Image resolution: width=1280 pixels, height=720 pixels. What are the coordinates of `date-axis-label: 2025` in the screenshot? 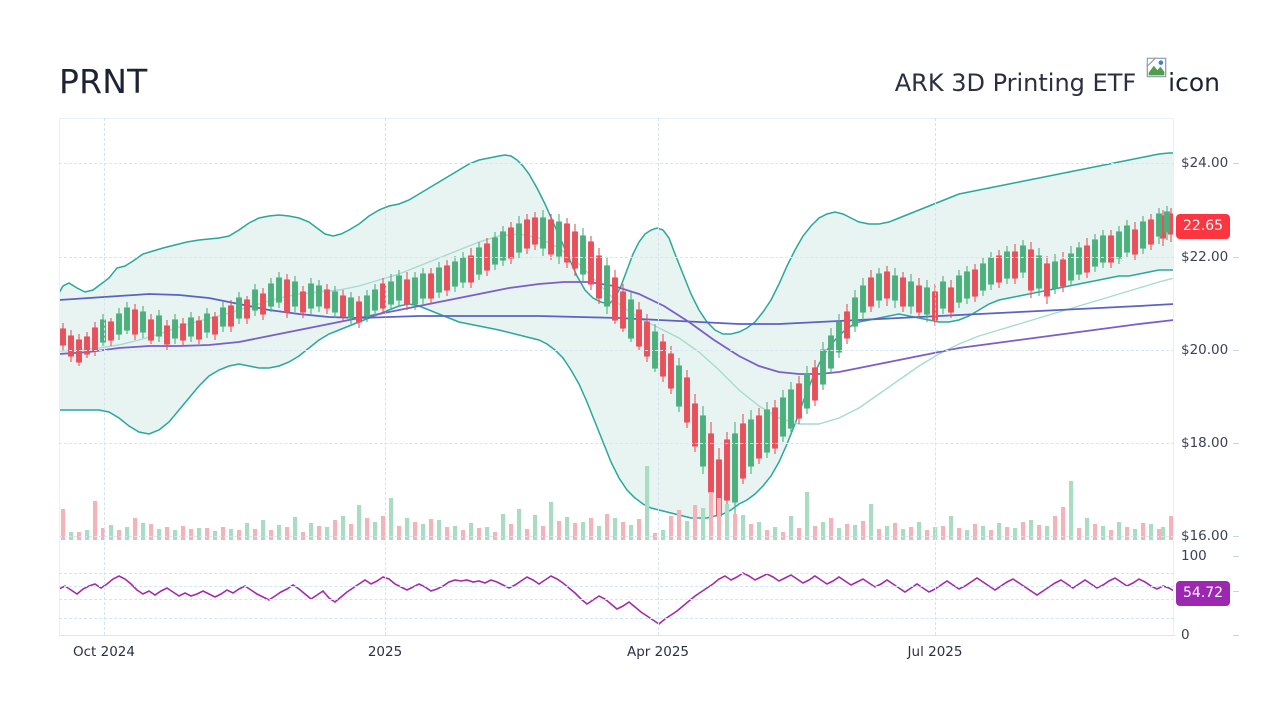 It's located at (385, 652).